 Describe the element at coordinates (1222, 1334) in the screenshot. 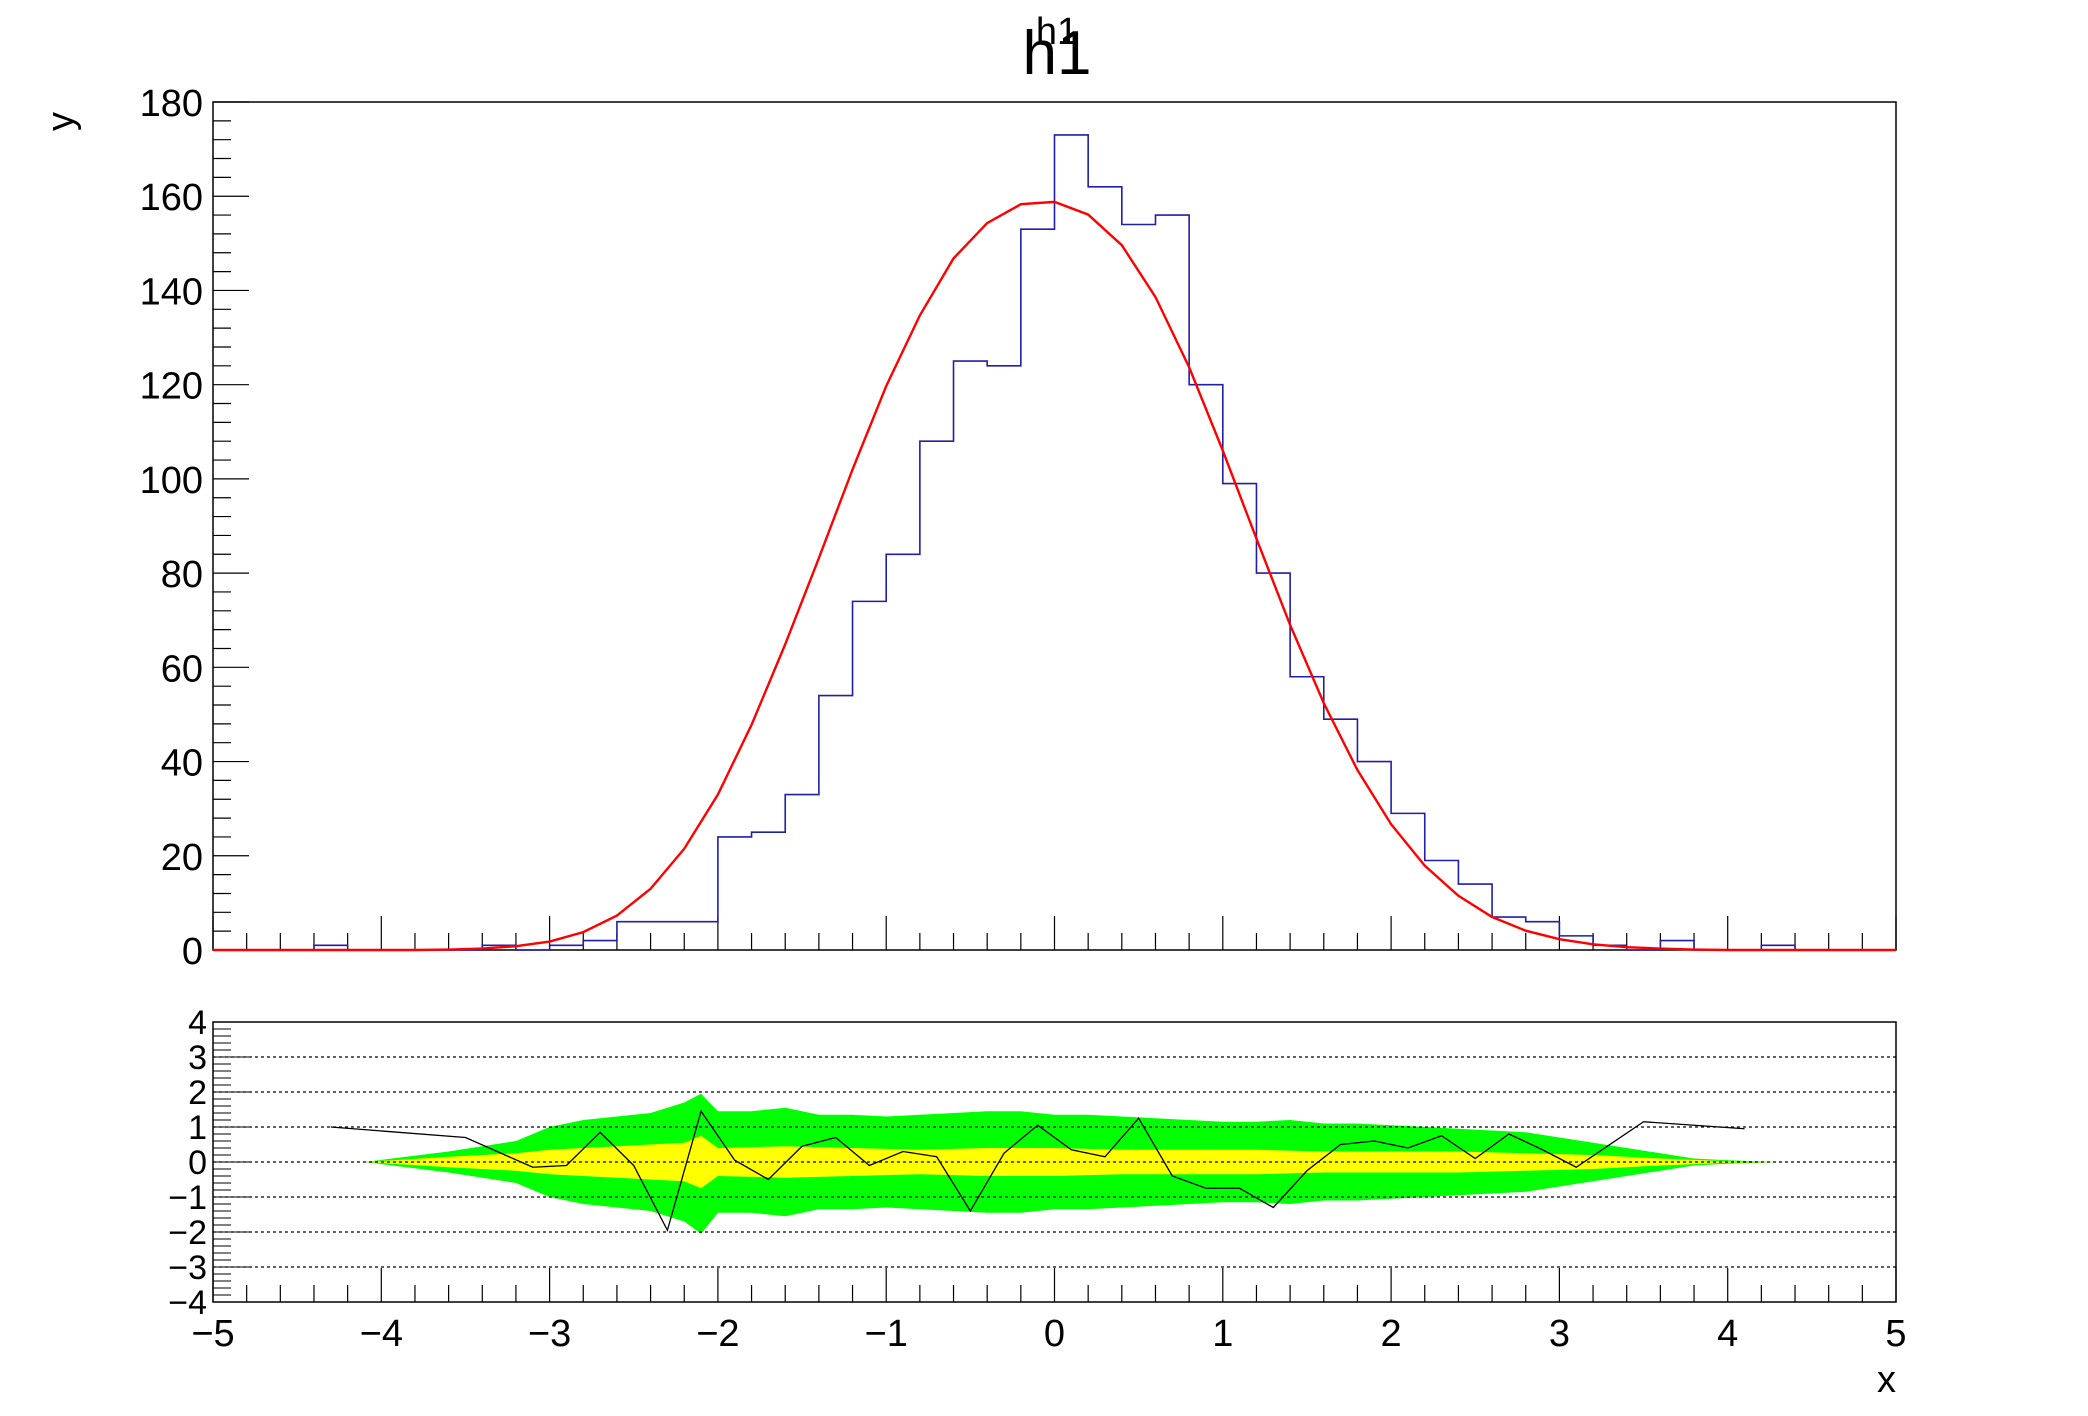

I see `x-tick-label: 1` at that location.